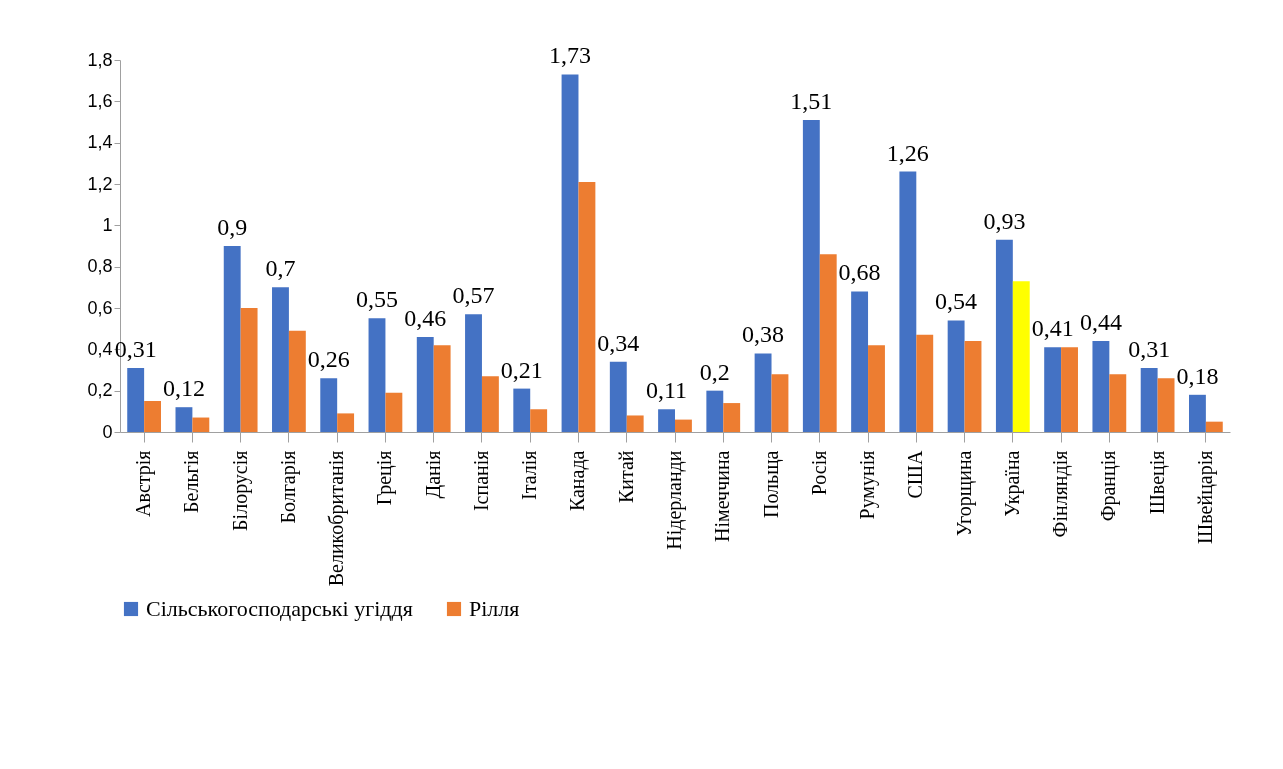 This screenshot has height=769, width=1283. What do you see at coordinates (425, 317) in the screenshot?
I see `data-label: 0,46` at bounding box center [425, 317].